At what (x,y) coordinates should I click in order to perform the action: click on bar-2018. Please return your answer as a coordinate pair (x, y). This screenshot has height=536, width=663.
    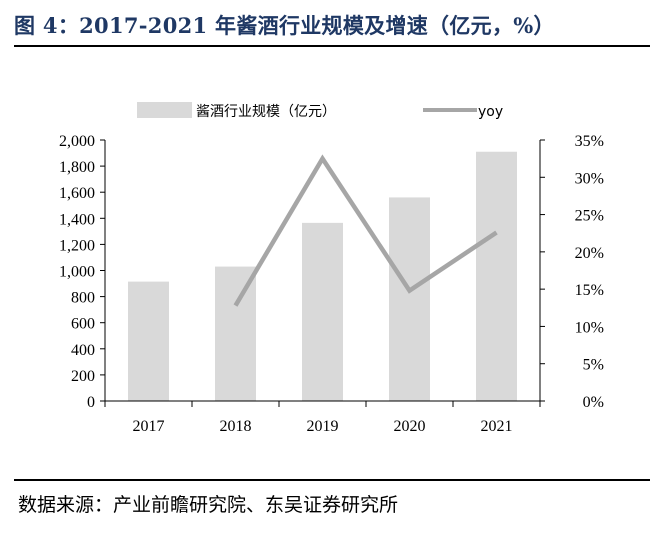
    Looking at the image, I should click on (235, 333).